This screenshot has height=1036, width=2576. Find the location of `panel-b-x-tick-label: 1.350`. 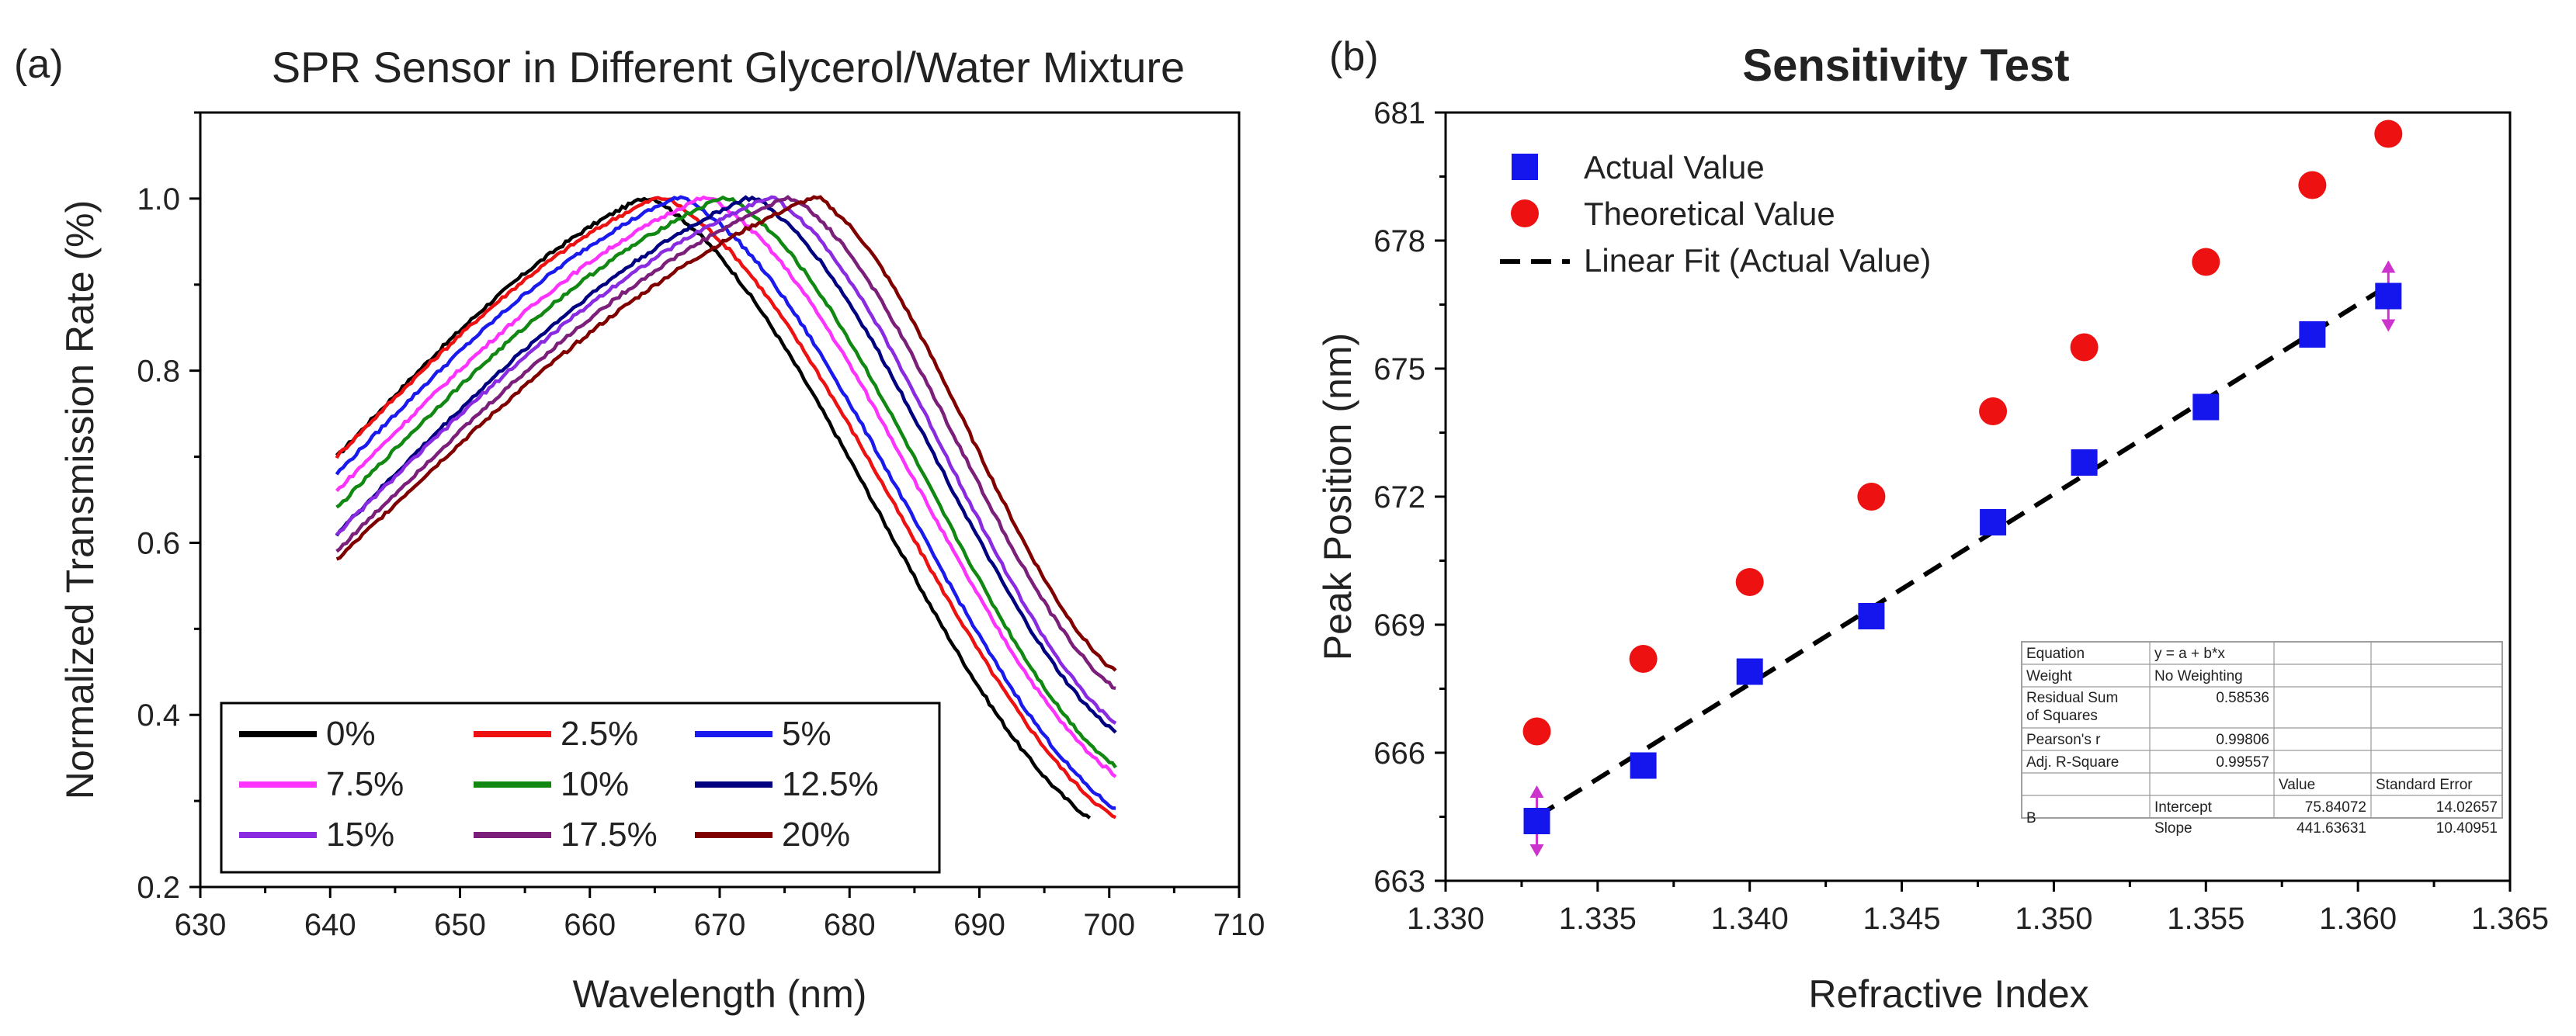

panel-b-x-tick-label: 1.350 is located at coordinates (2053, 919).